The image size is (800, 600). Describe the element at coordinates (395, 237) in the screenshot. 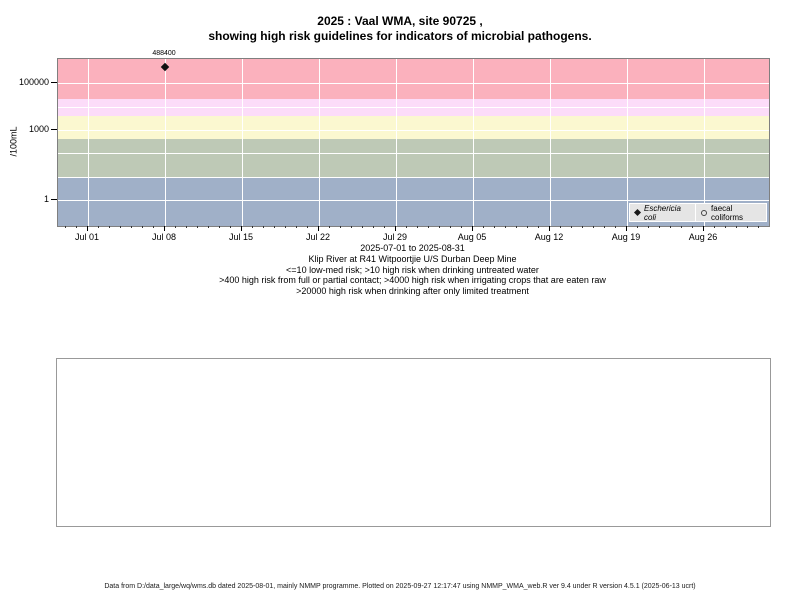

I see `x-tick-label: Jul 29` at that location.